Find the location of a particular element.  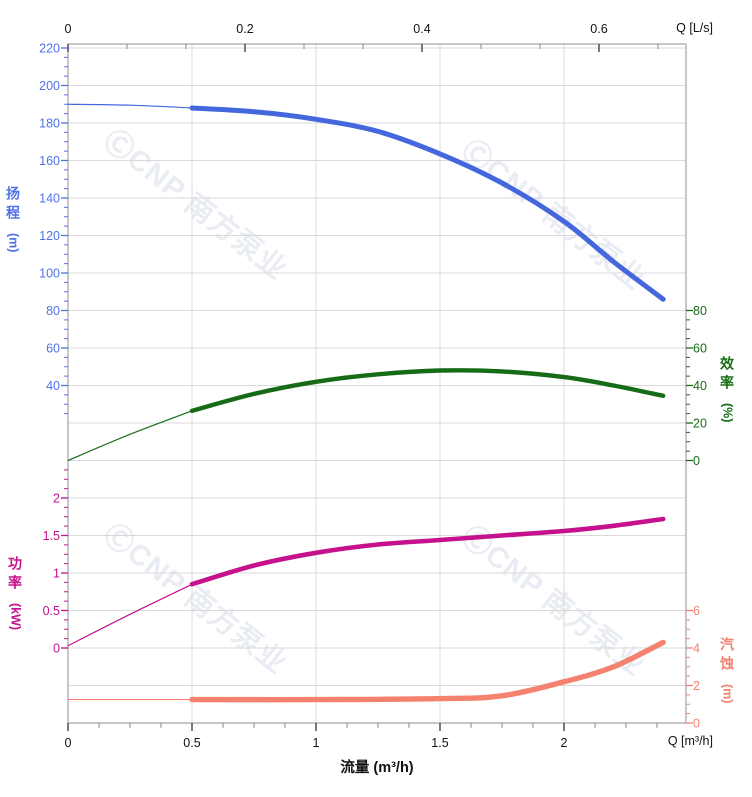

power-axis-unit: (kW) is located at coordinates (15, 617).